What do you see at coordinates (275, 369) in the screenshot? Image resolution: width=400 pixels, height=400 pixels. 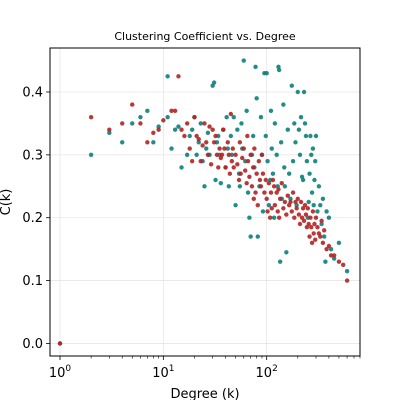 I see `x-tick-exponent: 2` at bounding box center [275, 369].